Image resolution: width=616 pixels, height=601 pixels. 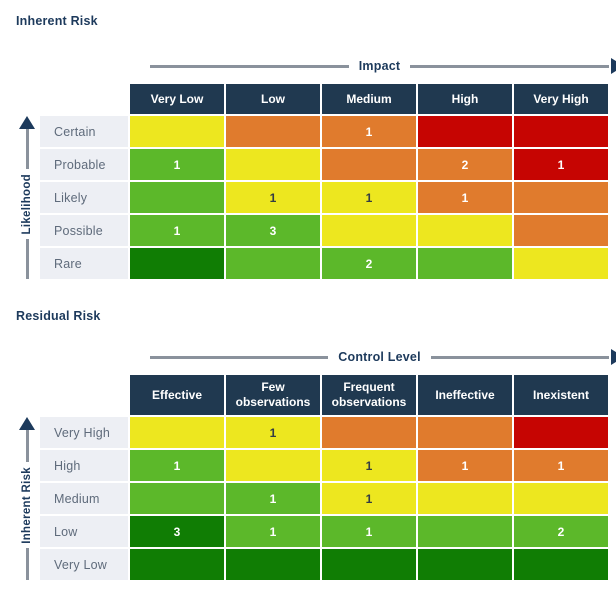 What do you see at coordinates (379, 357) in the screenshot?
I see `x-axis-label: Control Level` at bounding box center [379, 357].